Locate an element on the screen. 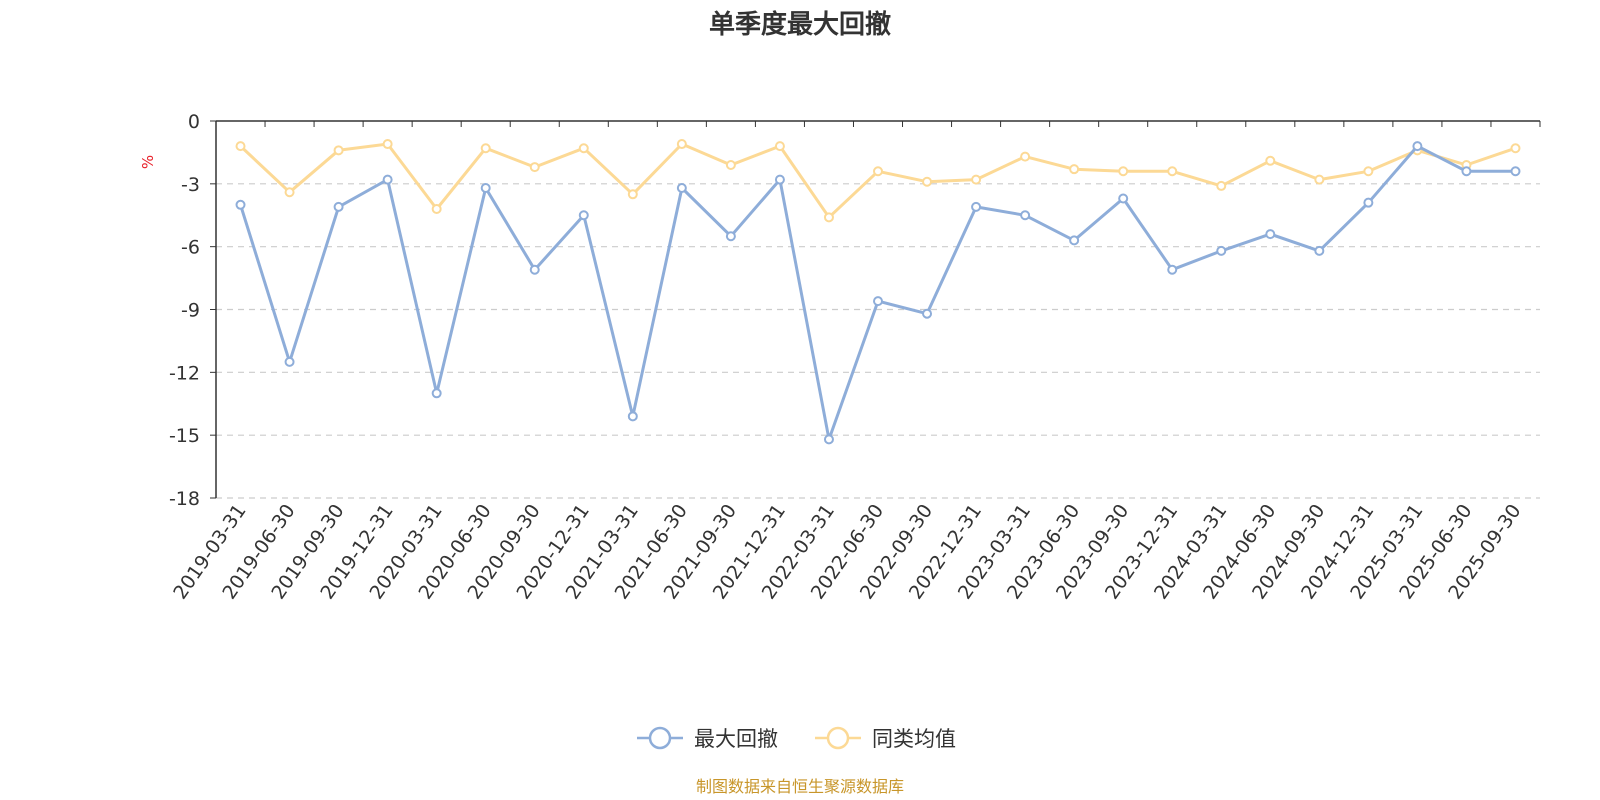  y-axis-ticks: 0 -3 -6 -9 -12 -15 -18 is located at coordinates (192, 310).